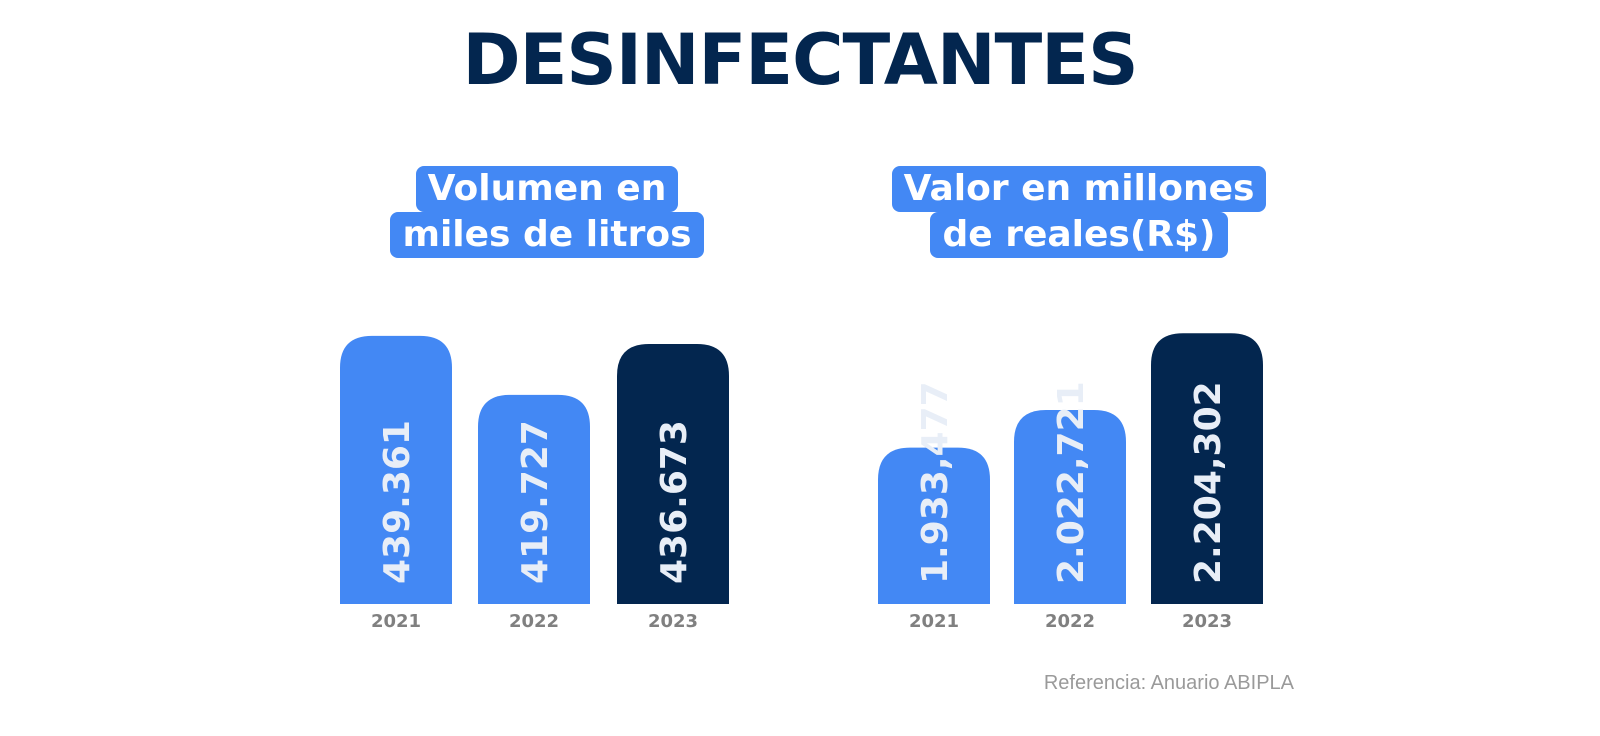  I want to click on source-note: Referencia: Anuario ABIPLA, so click(1168, 683).